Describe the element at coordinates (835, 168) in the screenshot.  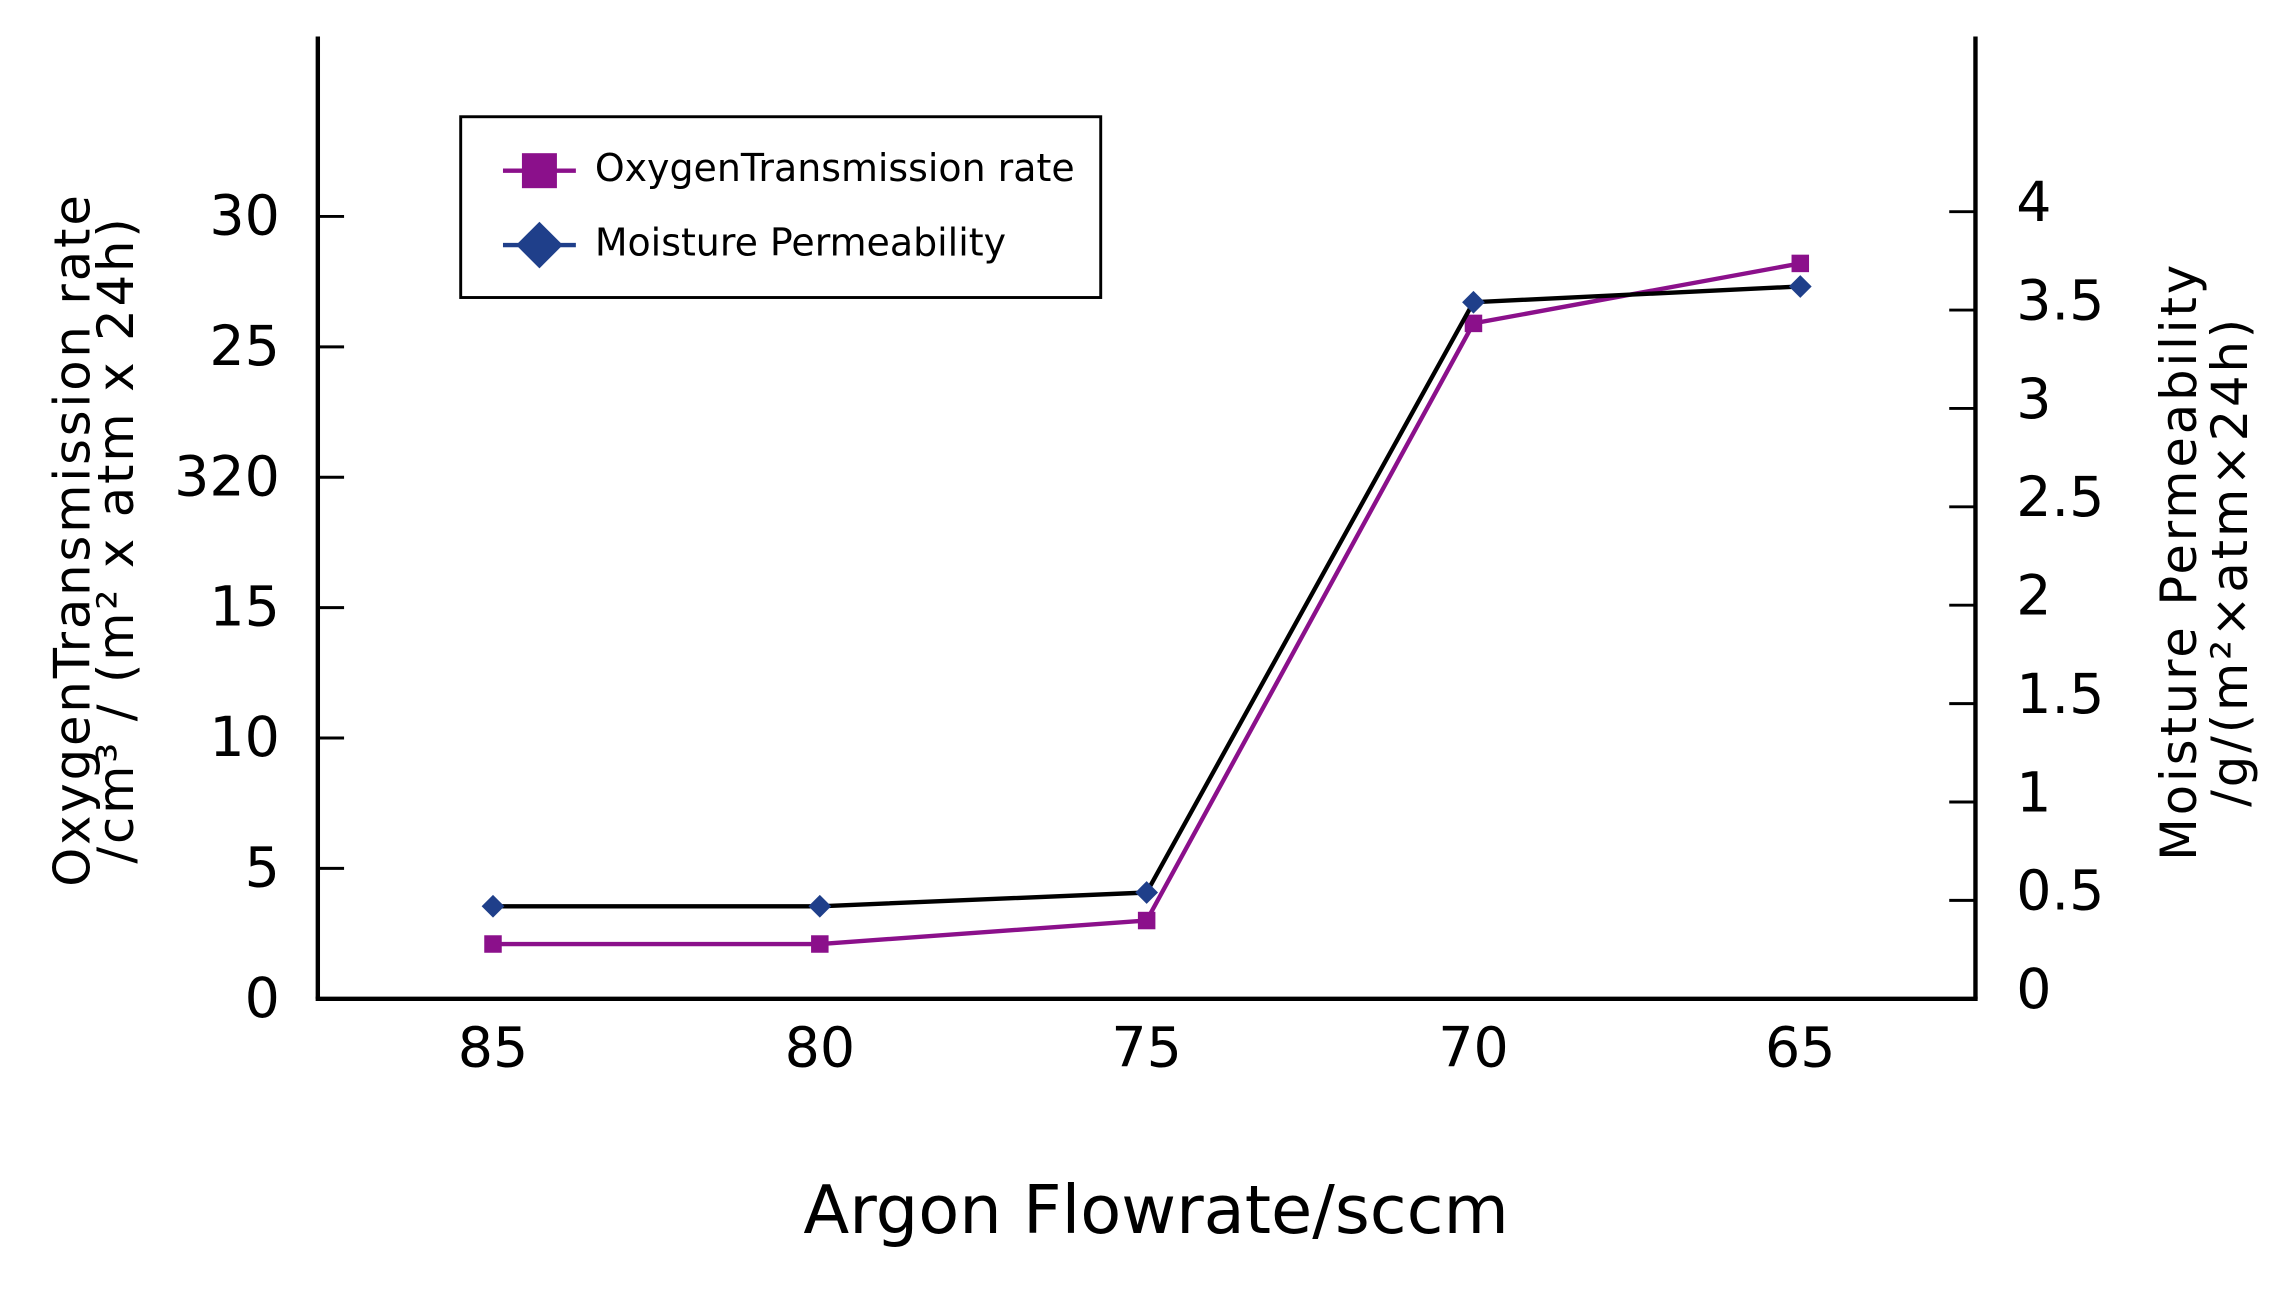
I see `legend-label: OxygenTransmission rate` at that location.